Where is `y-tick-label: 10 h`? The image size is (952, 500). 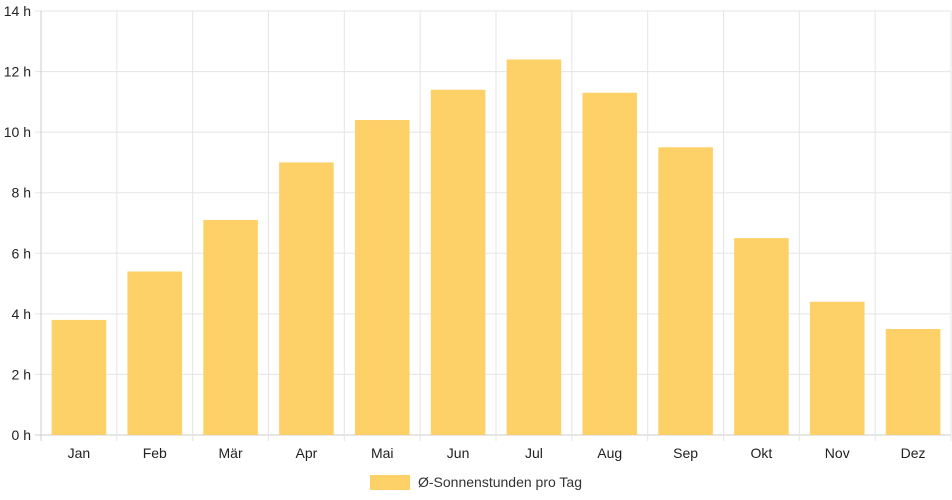 y-tick-label: 10 h is located at coordinates (17, 132).